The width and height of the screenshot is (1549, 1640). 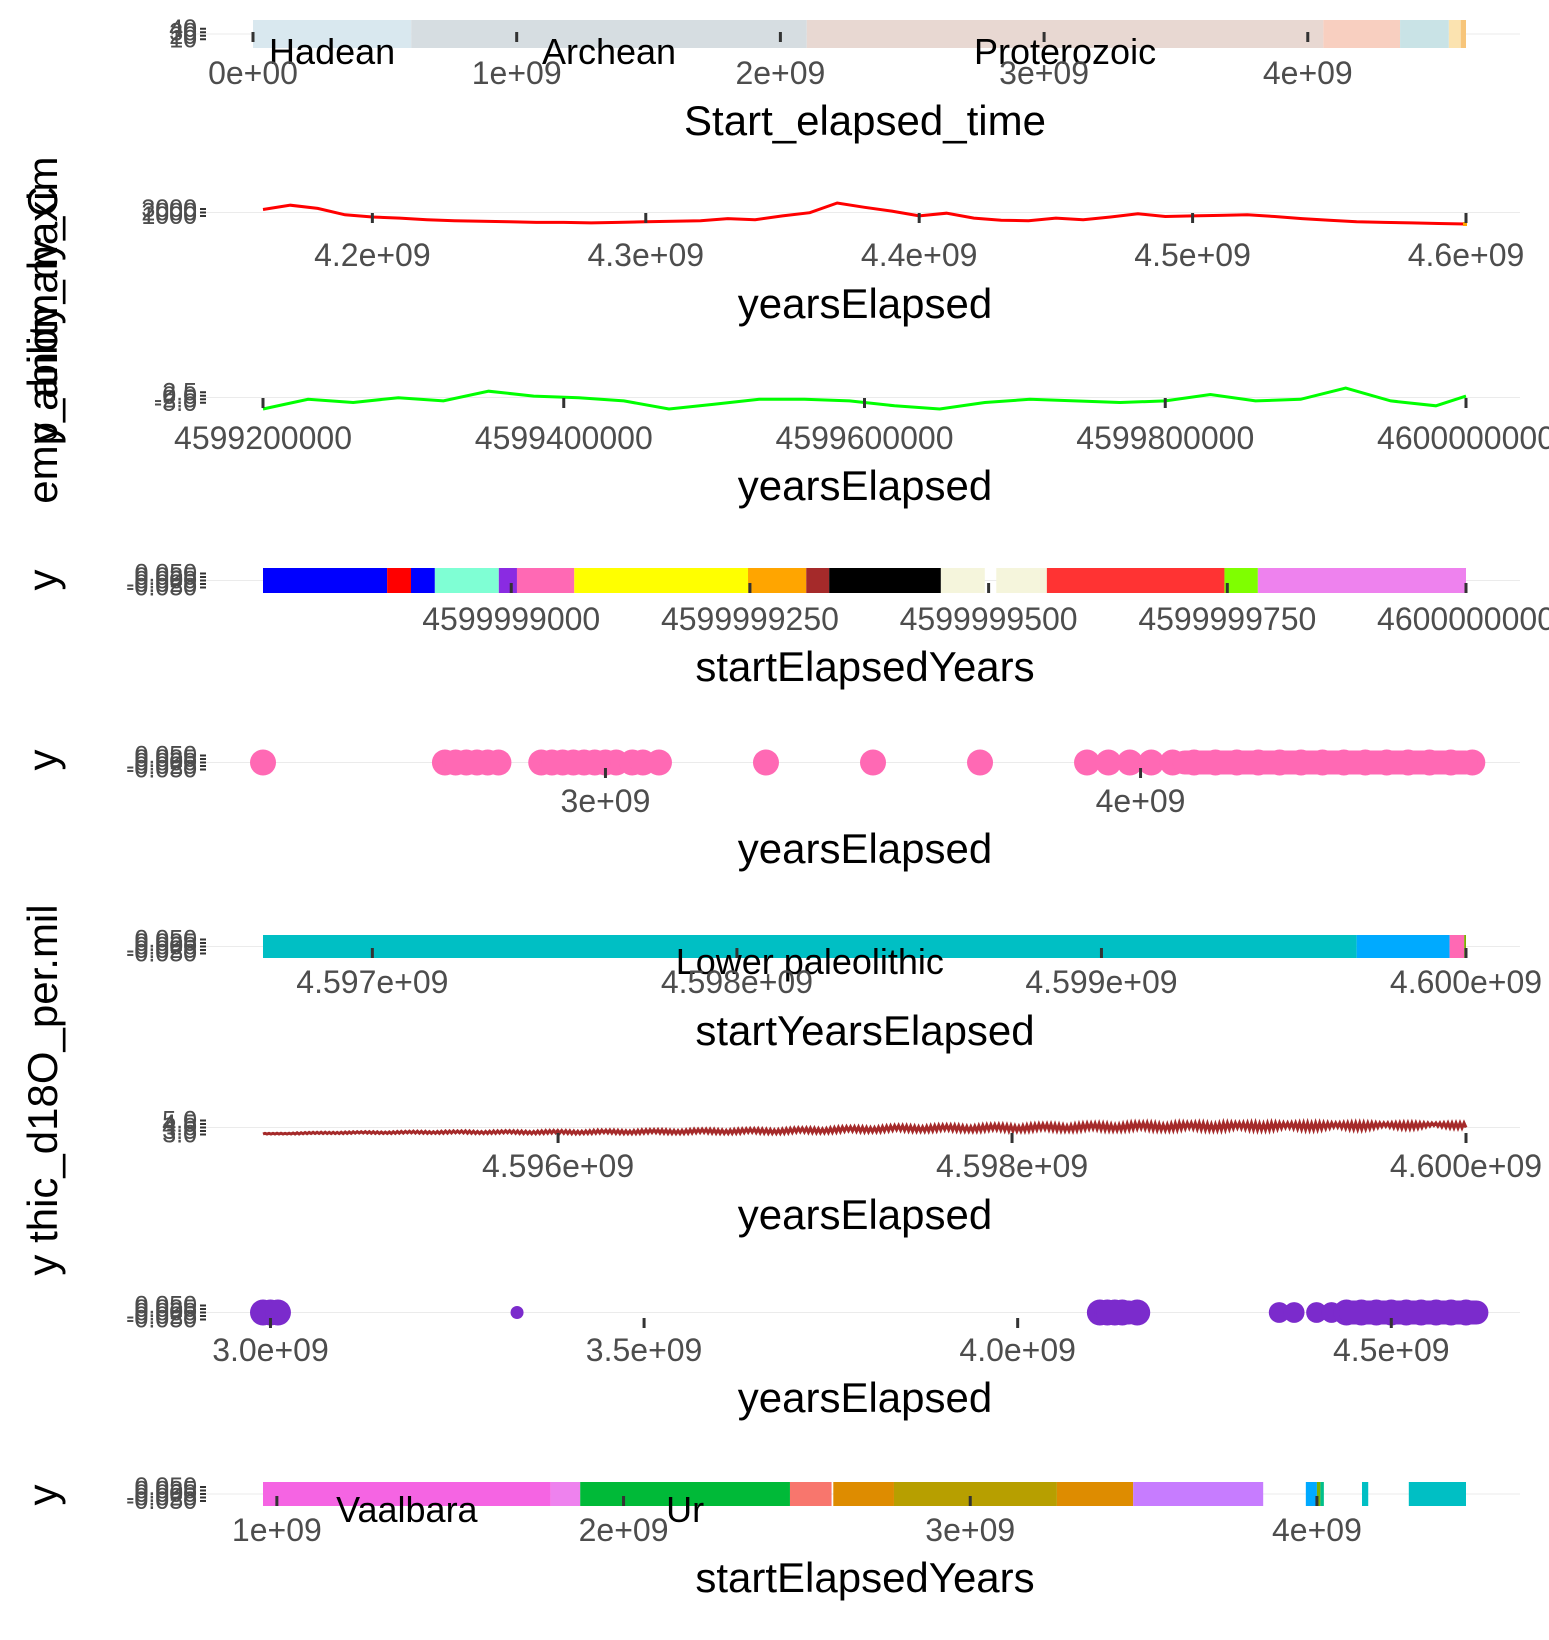 I want to click on y-tick-label: 0.0, so click(x=179, y=396).